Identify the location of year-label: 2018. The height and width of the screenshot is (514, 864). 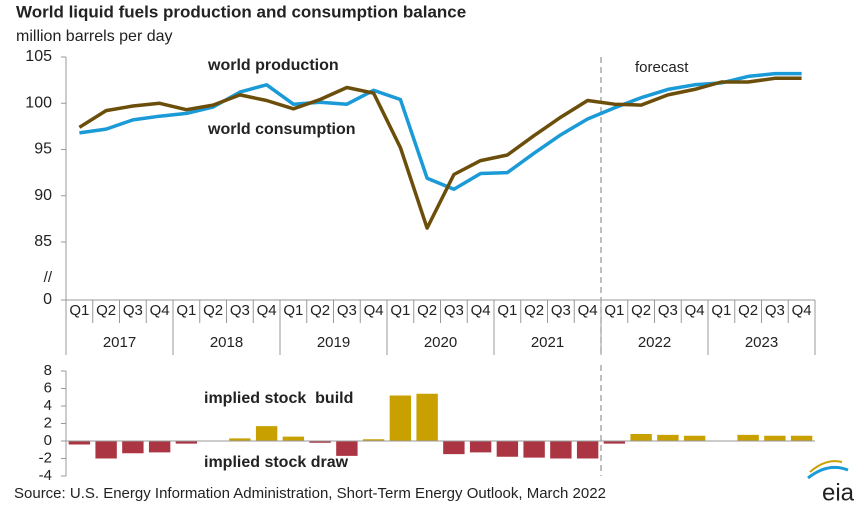
(226, 342).